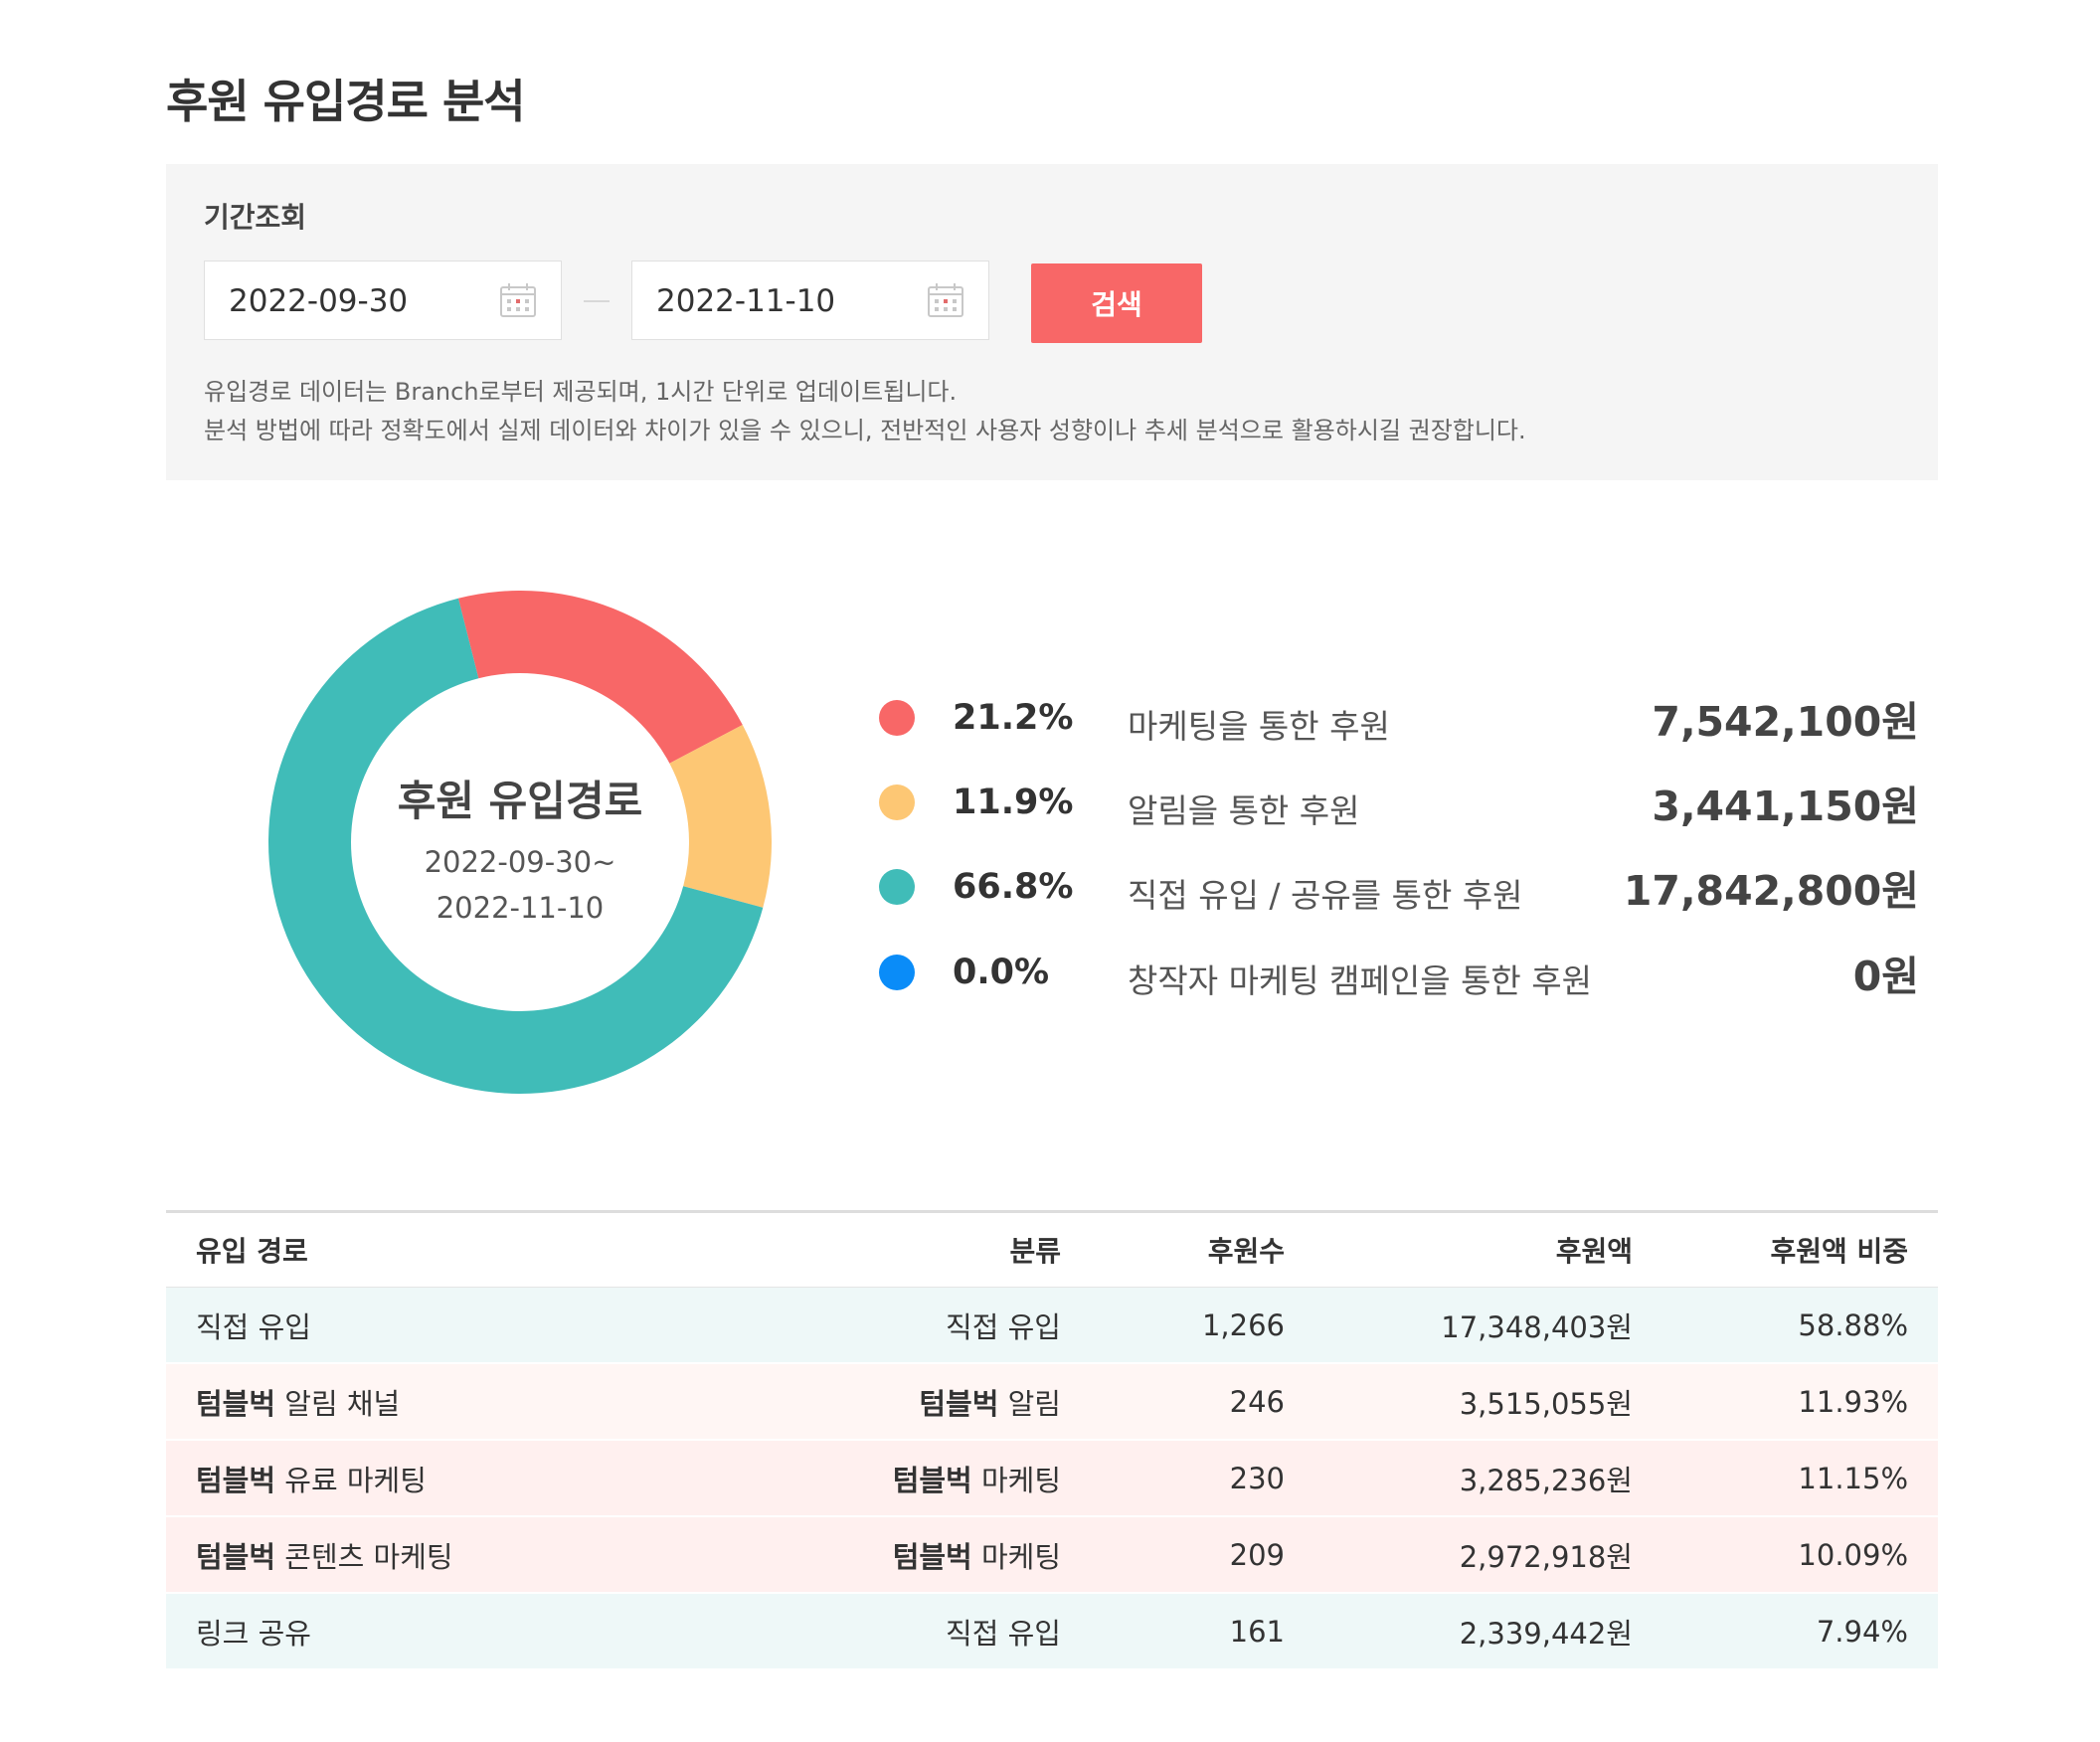  Describe the element at coordinates (351, 1480) in the screenshot. I see `cell-source-text: 유료 마케팅` at that location.